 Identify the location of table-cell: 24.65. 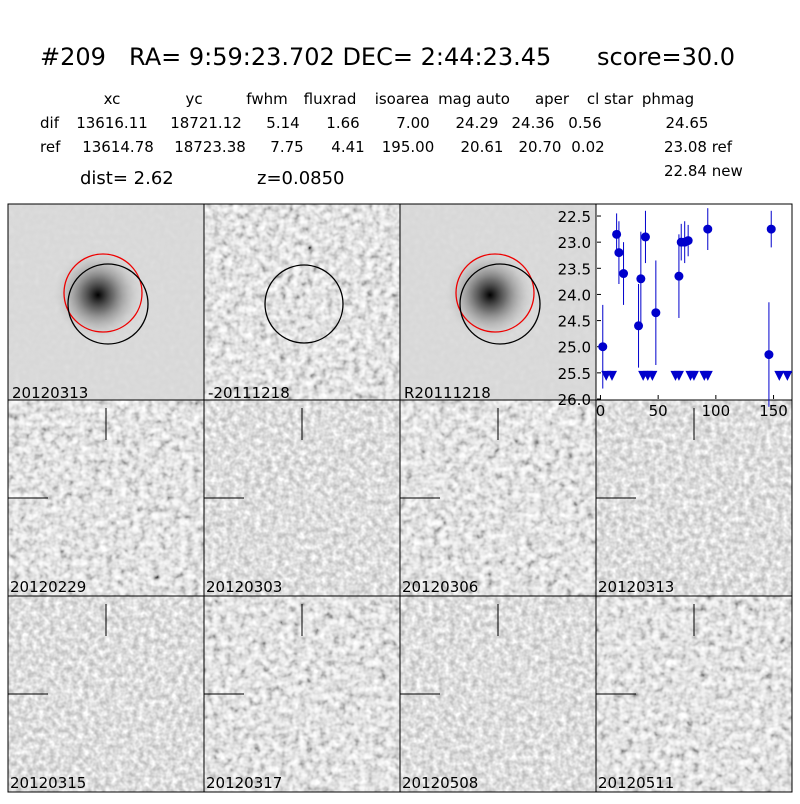
(687, 123).